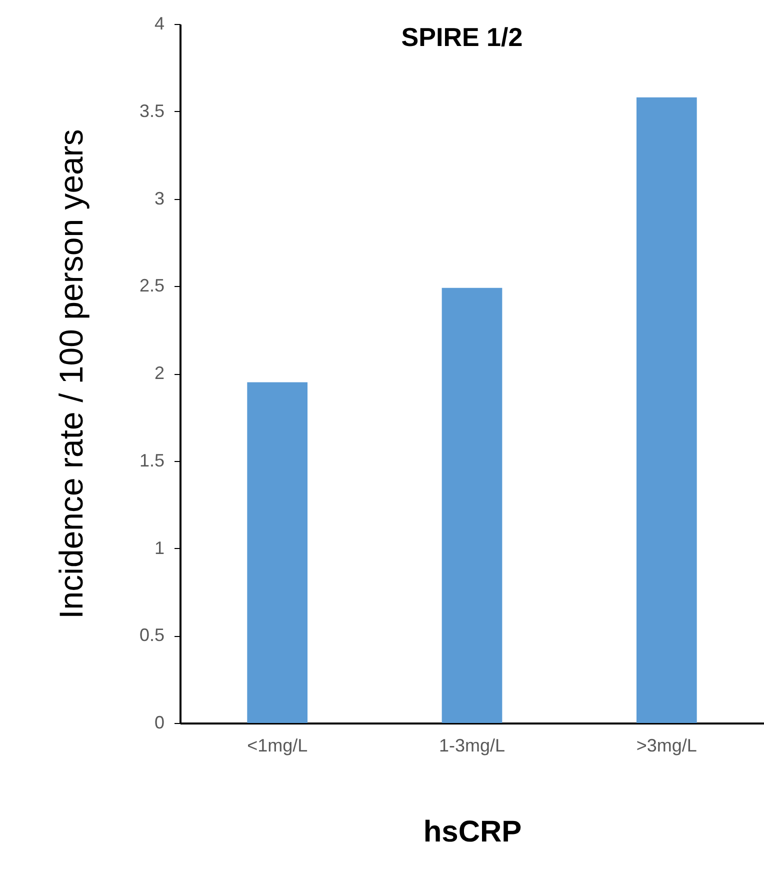 The width and height of the screenshot is (764, 869). I want to click on x-tick-label: <1mg/L, so click(277, 746).